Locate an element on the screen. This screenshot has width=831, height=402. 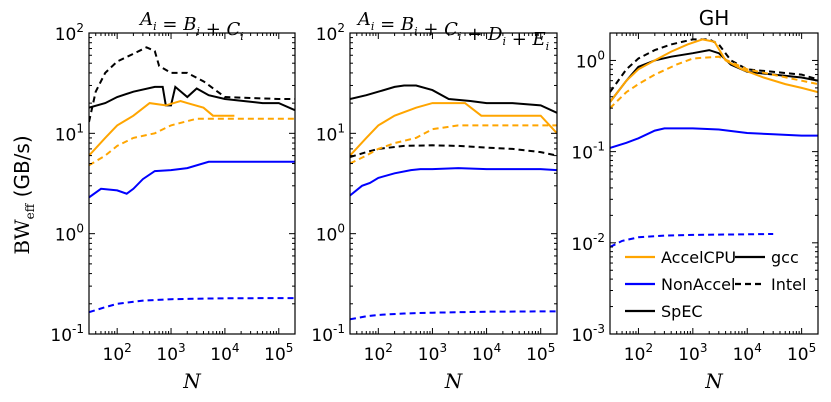
y-tick-label: 10⁻² is located at coordinates (588, 243).